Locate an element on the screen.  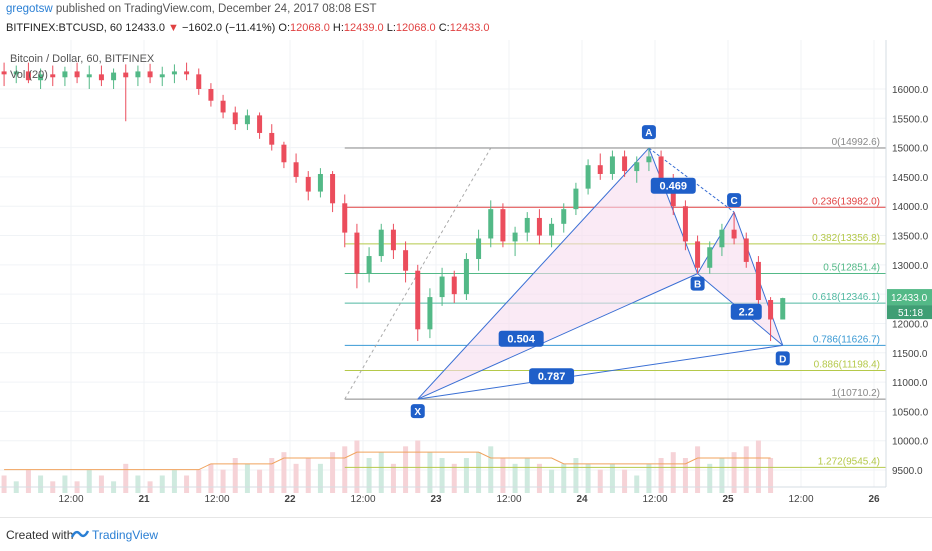
pattern-diag-xb is located at coordinates (557, 336).